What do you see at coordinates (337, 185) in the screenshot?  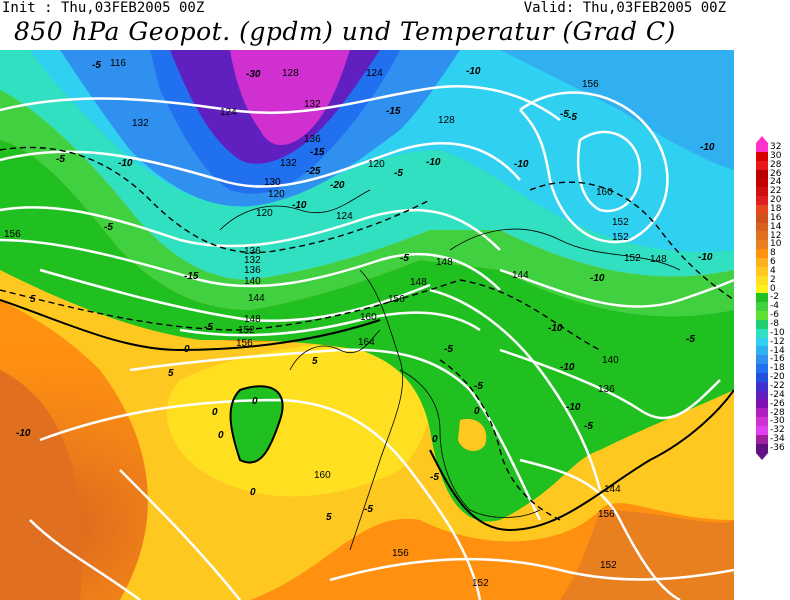 I see `temperature-label: -20` at bounding box center [337, 185].